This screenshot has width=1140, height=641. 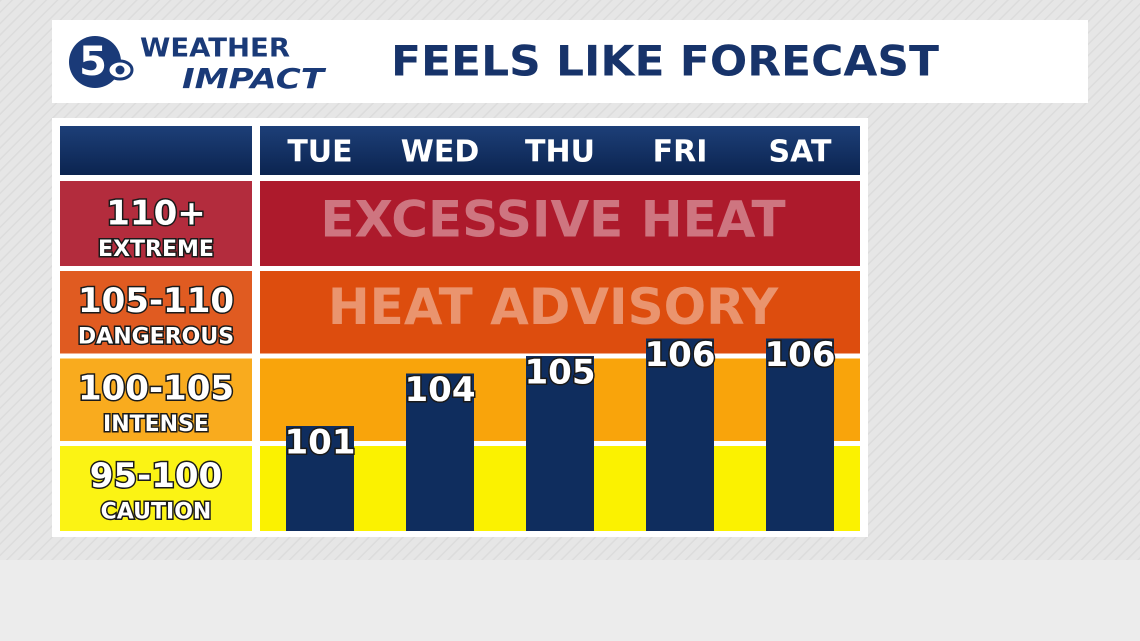 What do you see at coordinates (156, 424) in the screenshot?
I see `band-name: INTENSE` at bounding box center [156, 424].